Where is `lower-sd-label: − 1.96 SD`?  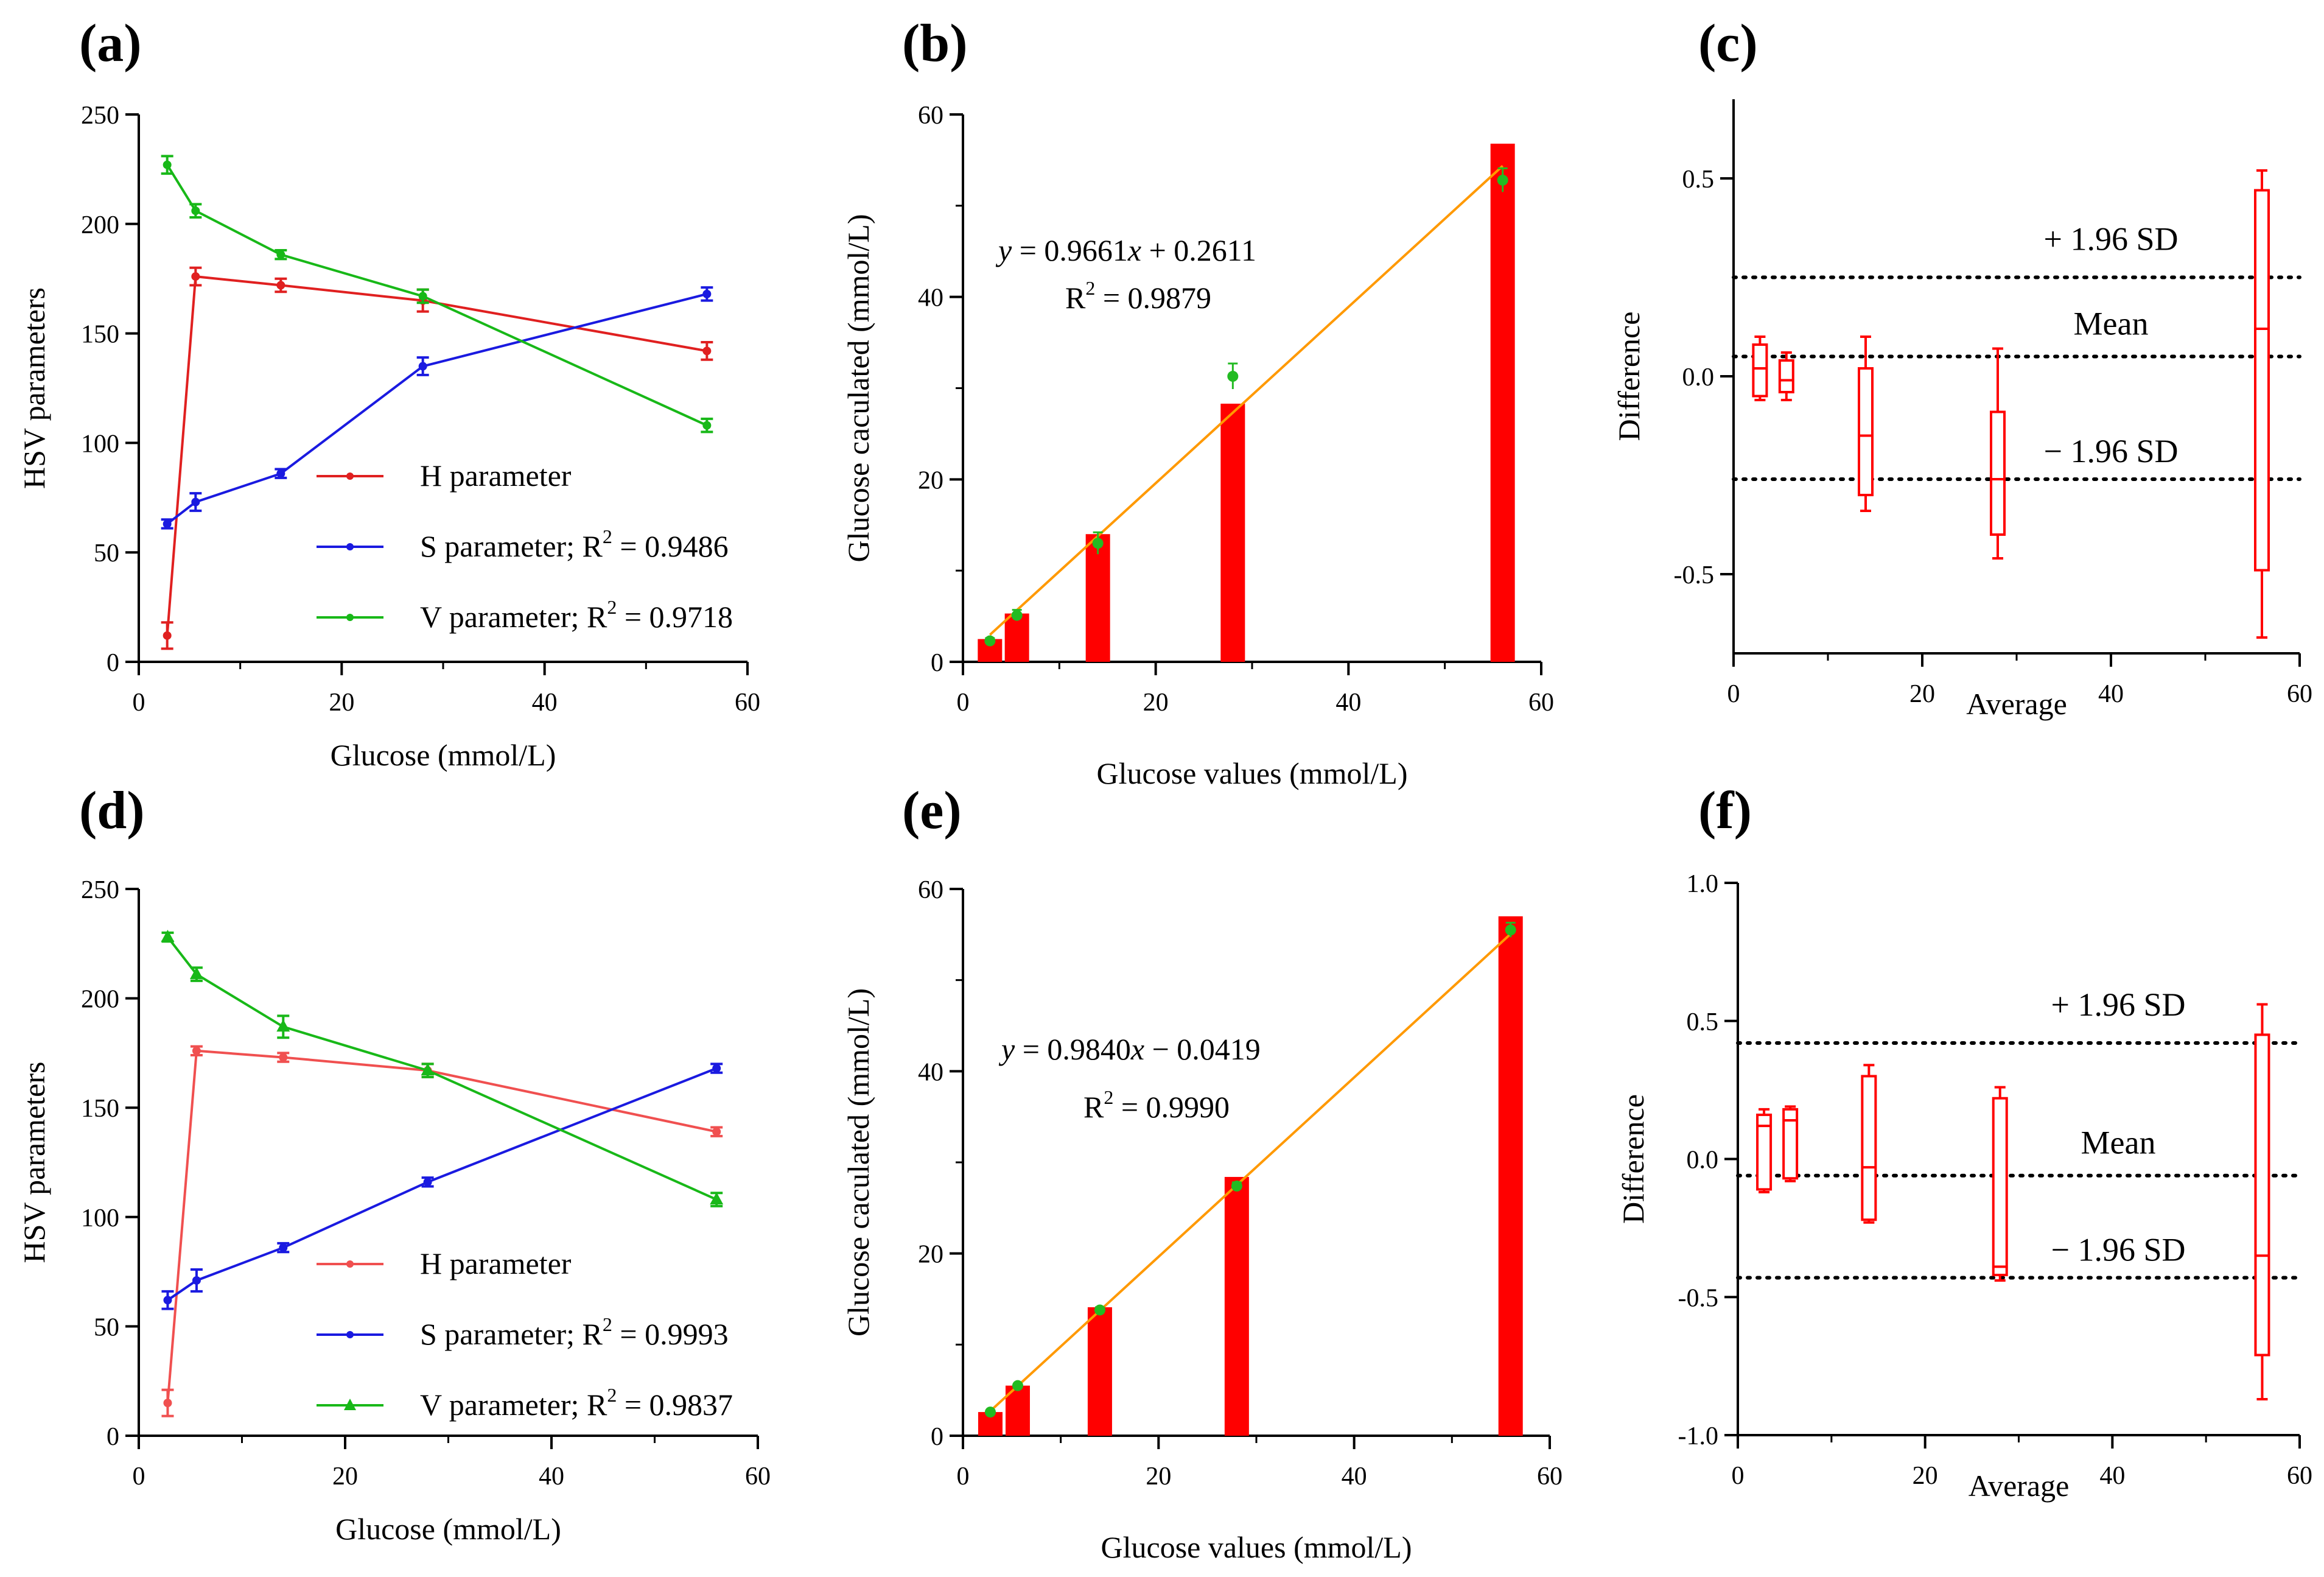 lower-sd-label: − 1.96 SD is located at coordinates (2118, 1250).